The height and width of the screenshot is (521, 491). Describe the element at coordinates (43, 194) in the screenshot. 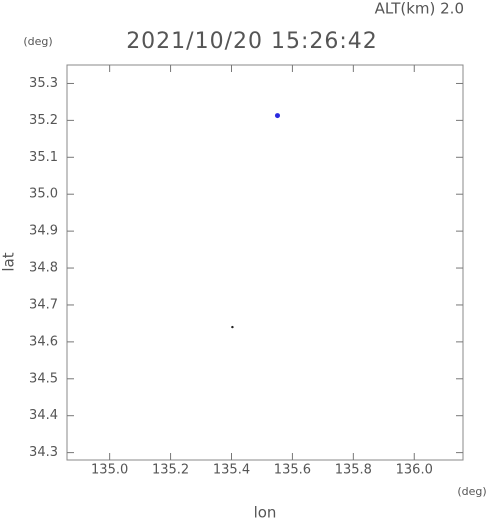

I see `y-tick-label: 35.0` at that location.